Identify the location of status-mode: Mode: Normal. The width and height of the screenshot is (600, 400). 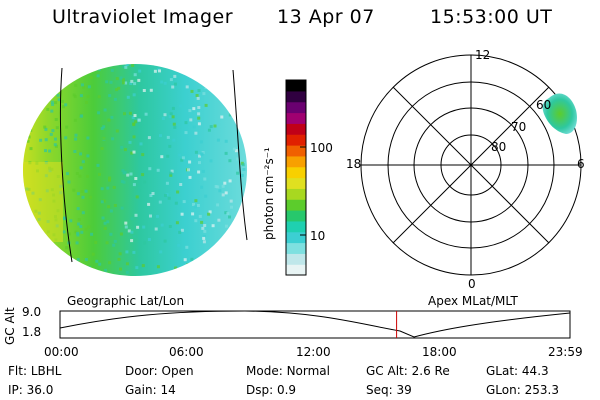
(288, 371).